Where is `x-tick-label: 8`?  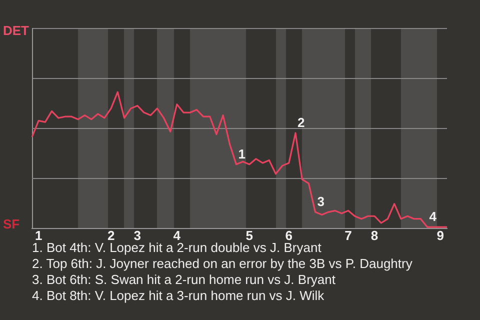 x-tick-label: 8 is located at coordinates (374, 235).